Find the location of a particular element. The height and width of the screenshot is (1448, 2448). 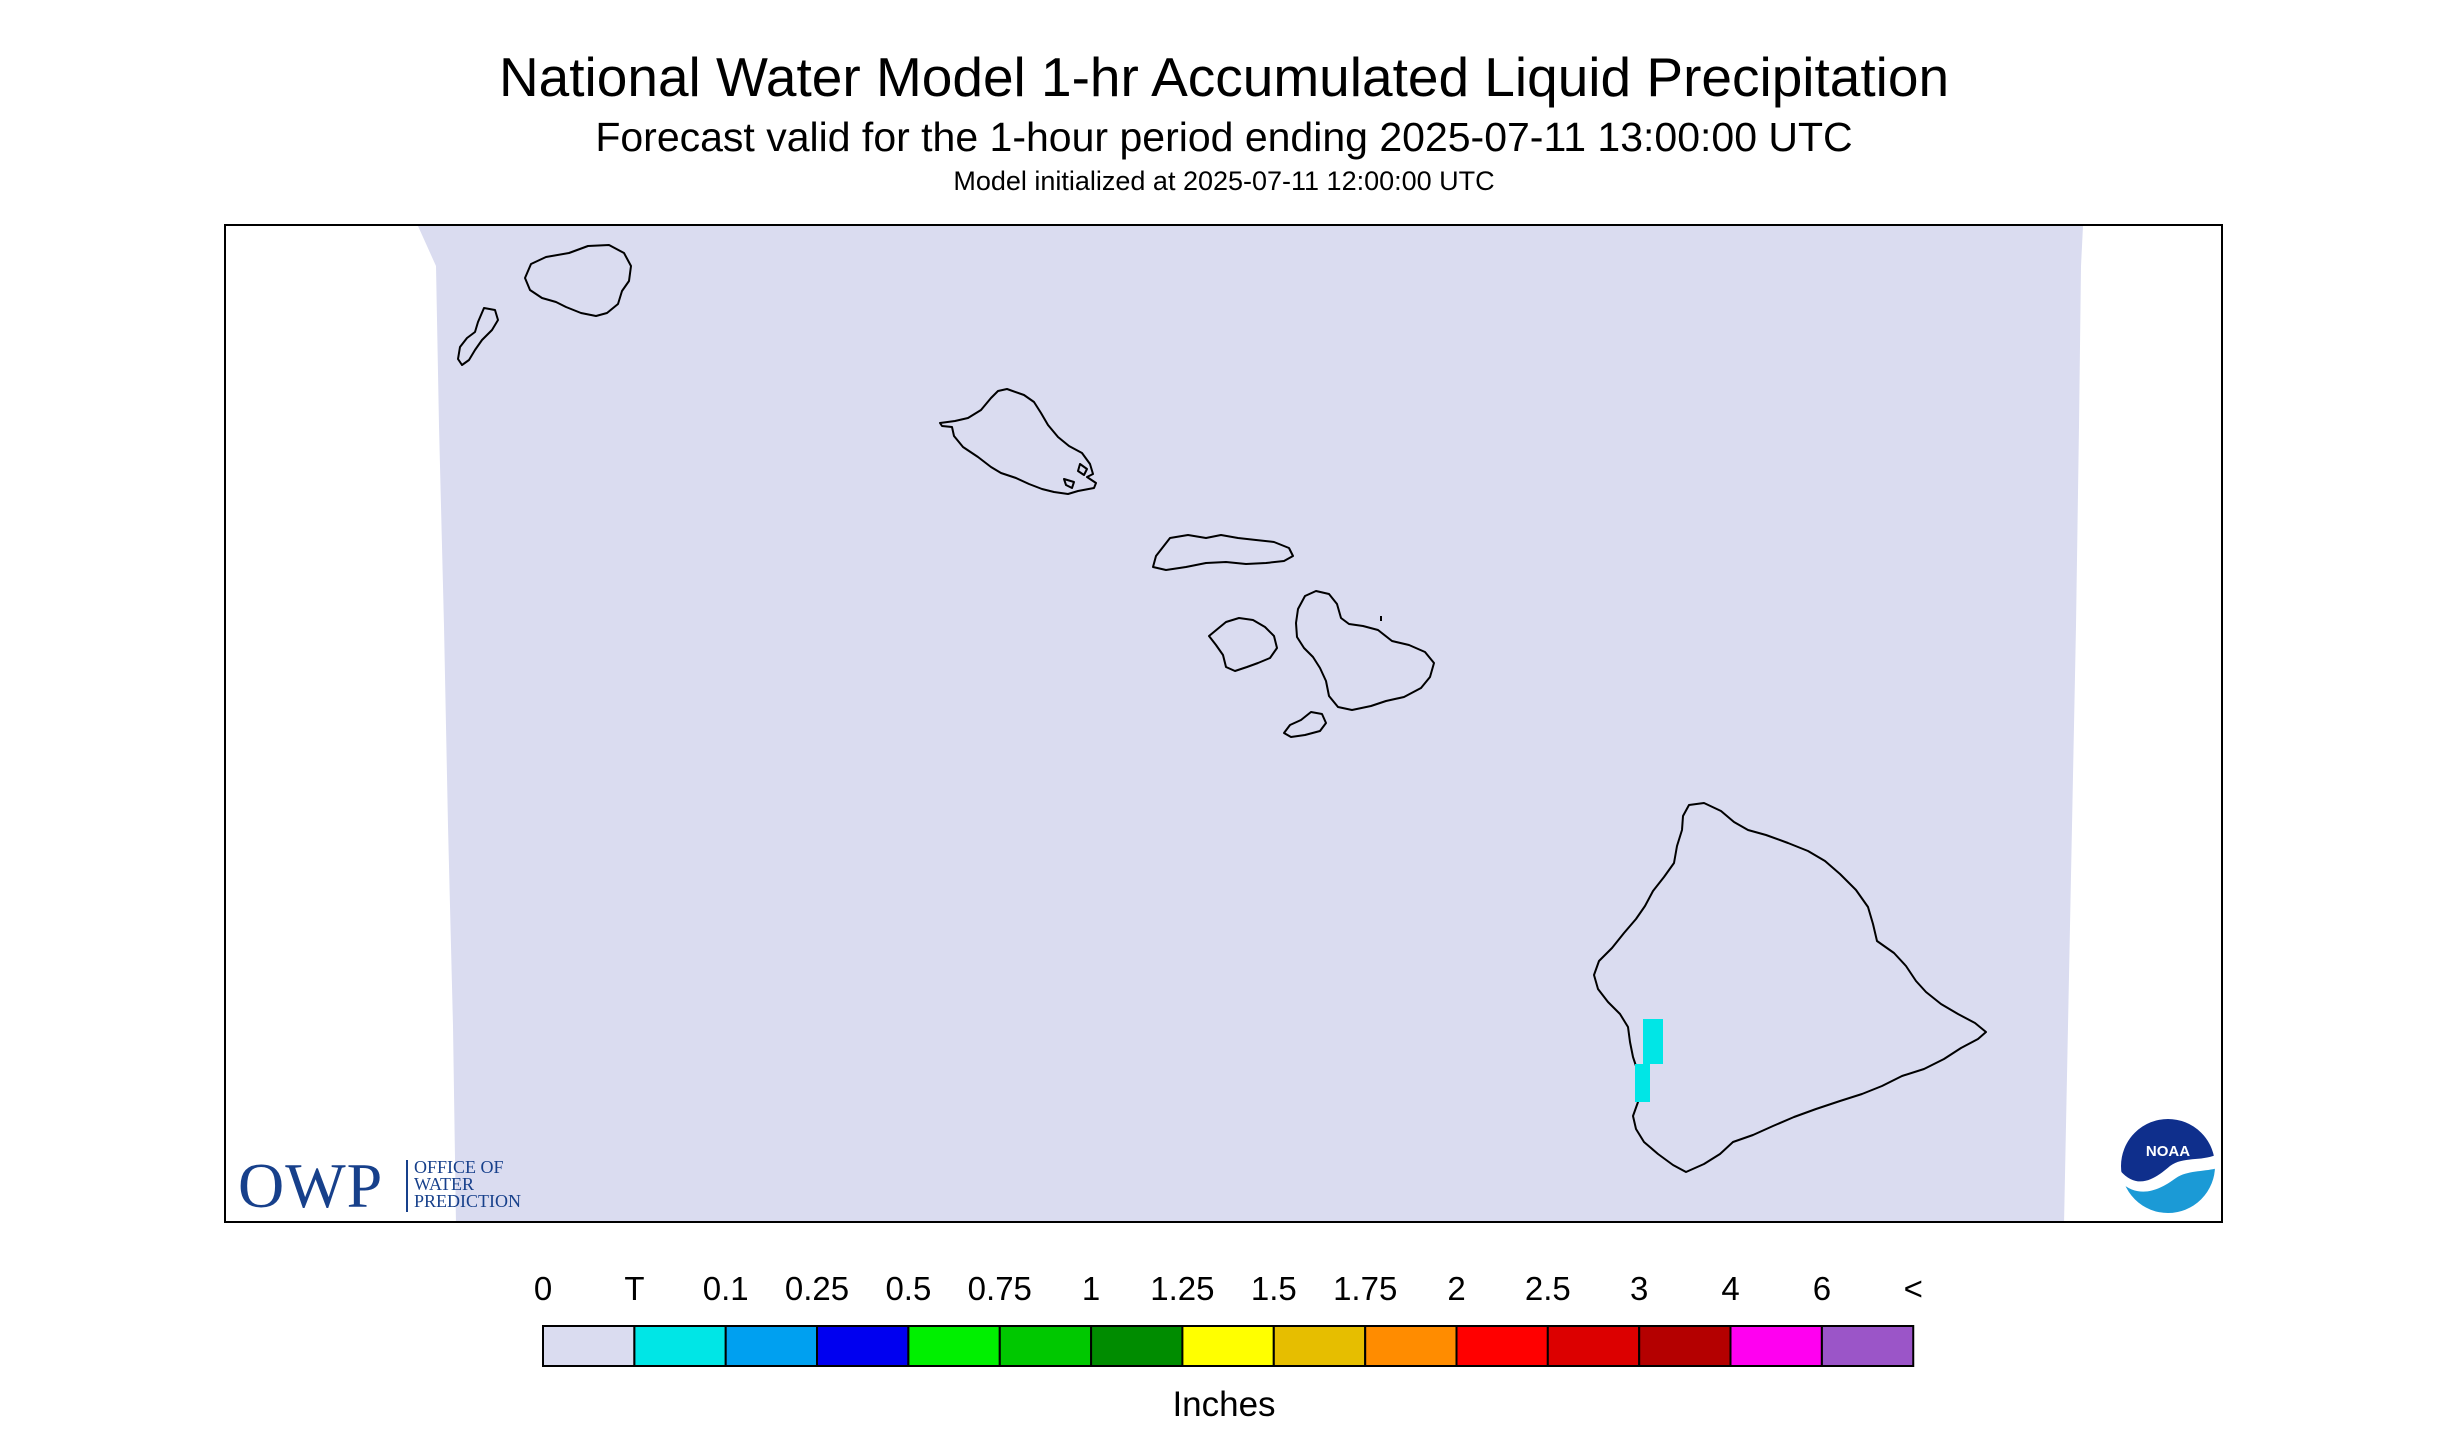

colorbar-label-4: 0.5 is located at coordinates (908, 1288).